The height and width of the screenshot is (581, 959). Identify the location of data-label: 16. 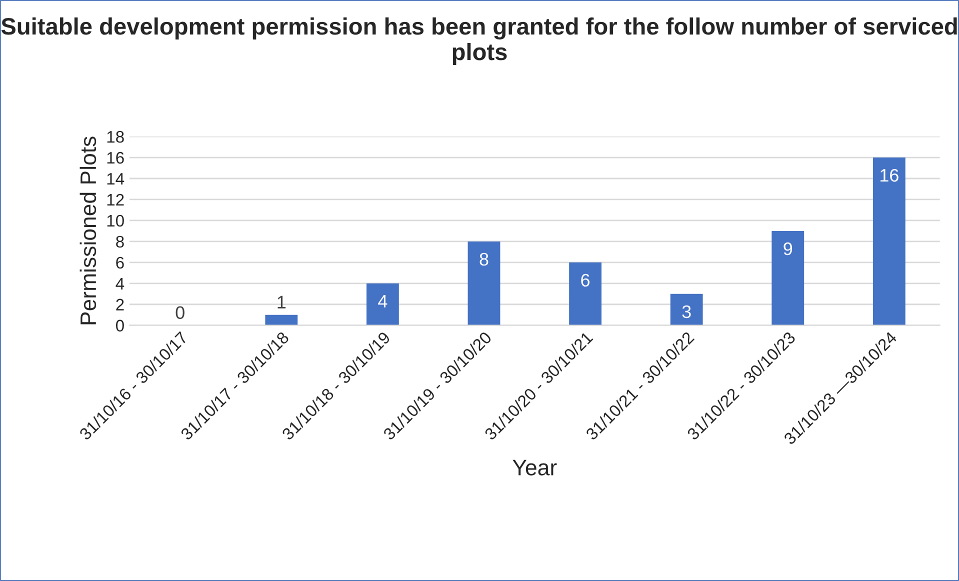
(889, 175).